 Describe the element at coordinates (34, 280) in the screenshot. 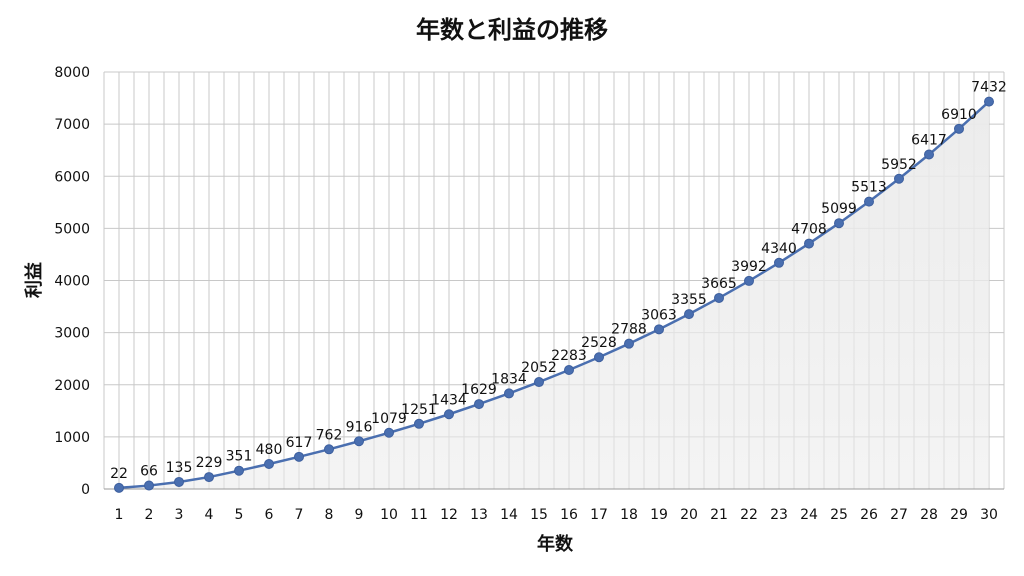

I see `y-axis-title: 利益` at that location.